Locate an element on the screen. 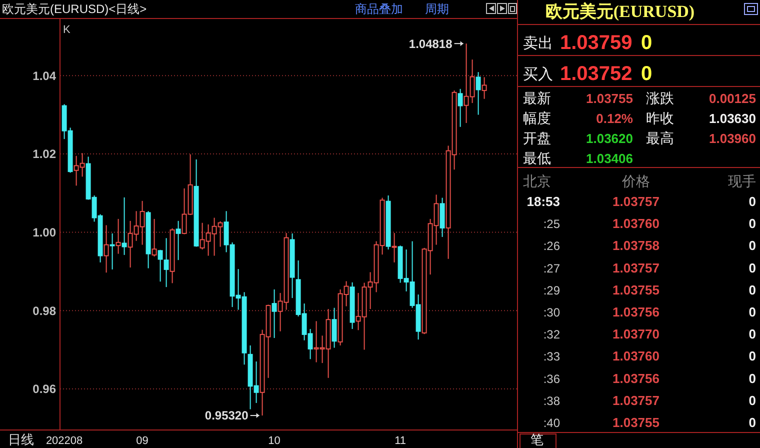  text: 涨跌 is located at coordinates (660, 98).